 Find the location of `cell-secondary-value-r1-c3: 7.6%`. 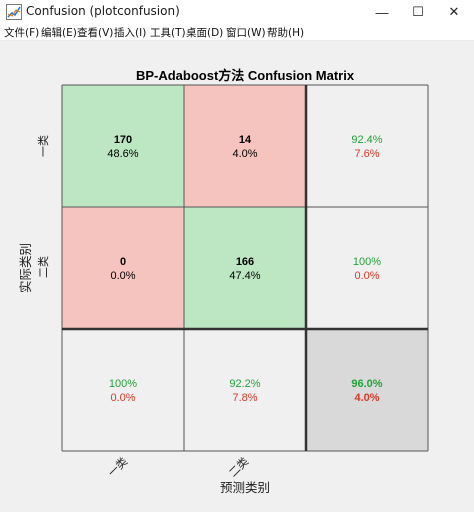

cell-secondary-value-r1-c3: 7.6% is located at coordinates (366, 154).